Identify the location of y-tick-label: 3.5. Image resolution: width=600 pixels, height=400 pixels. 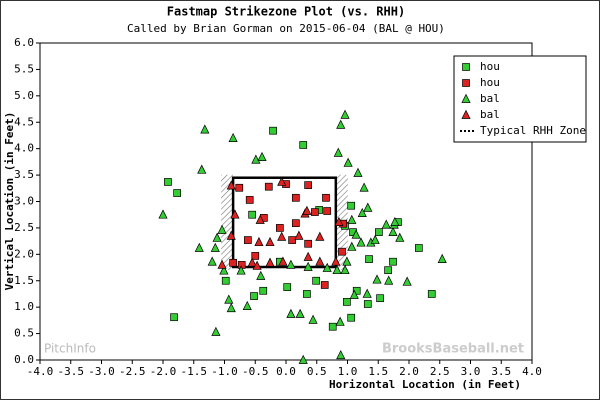
(24, 174).